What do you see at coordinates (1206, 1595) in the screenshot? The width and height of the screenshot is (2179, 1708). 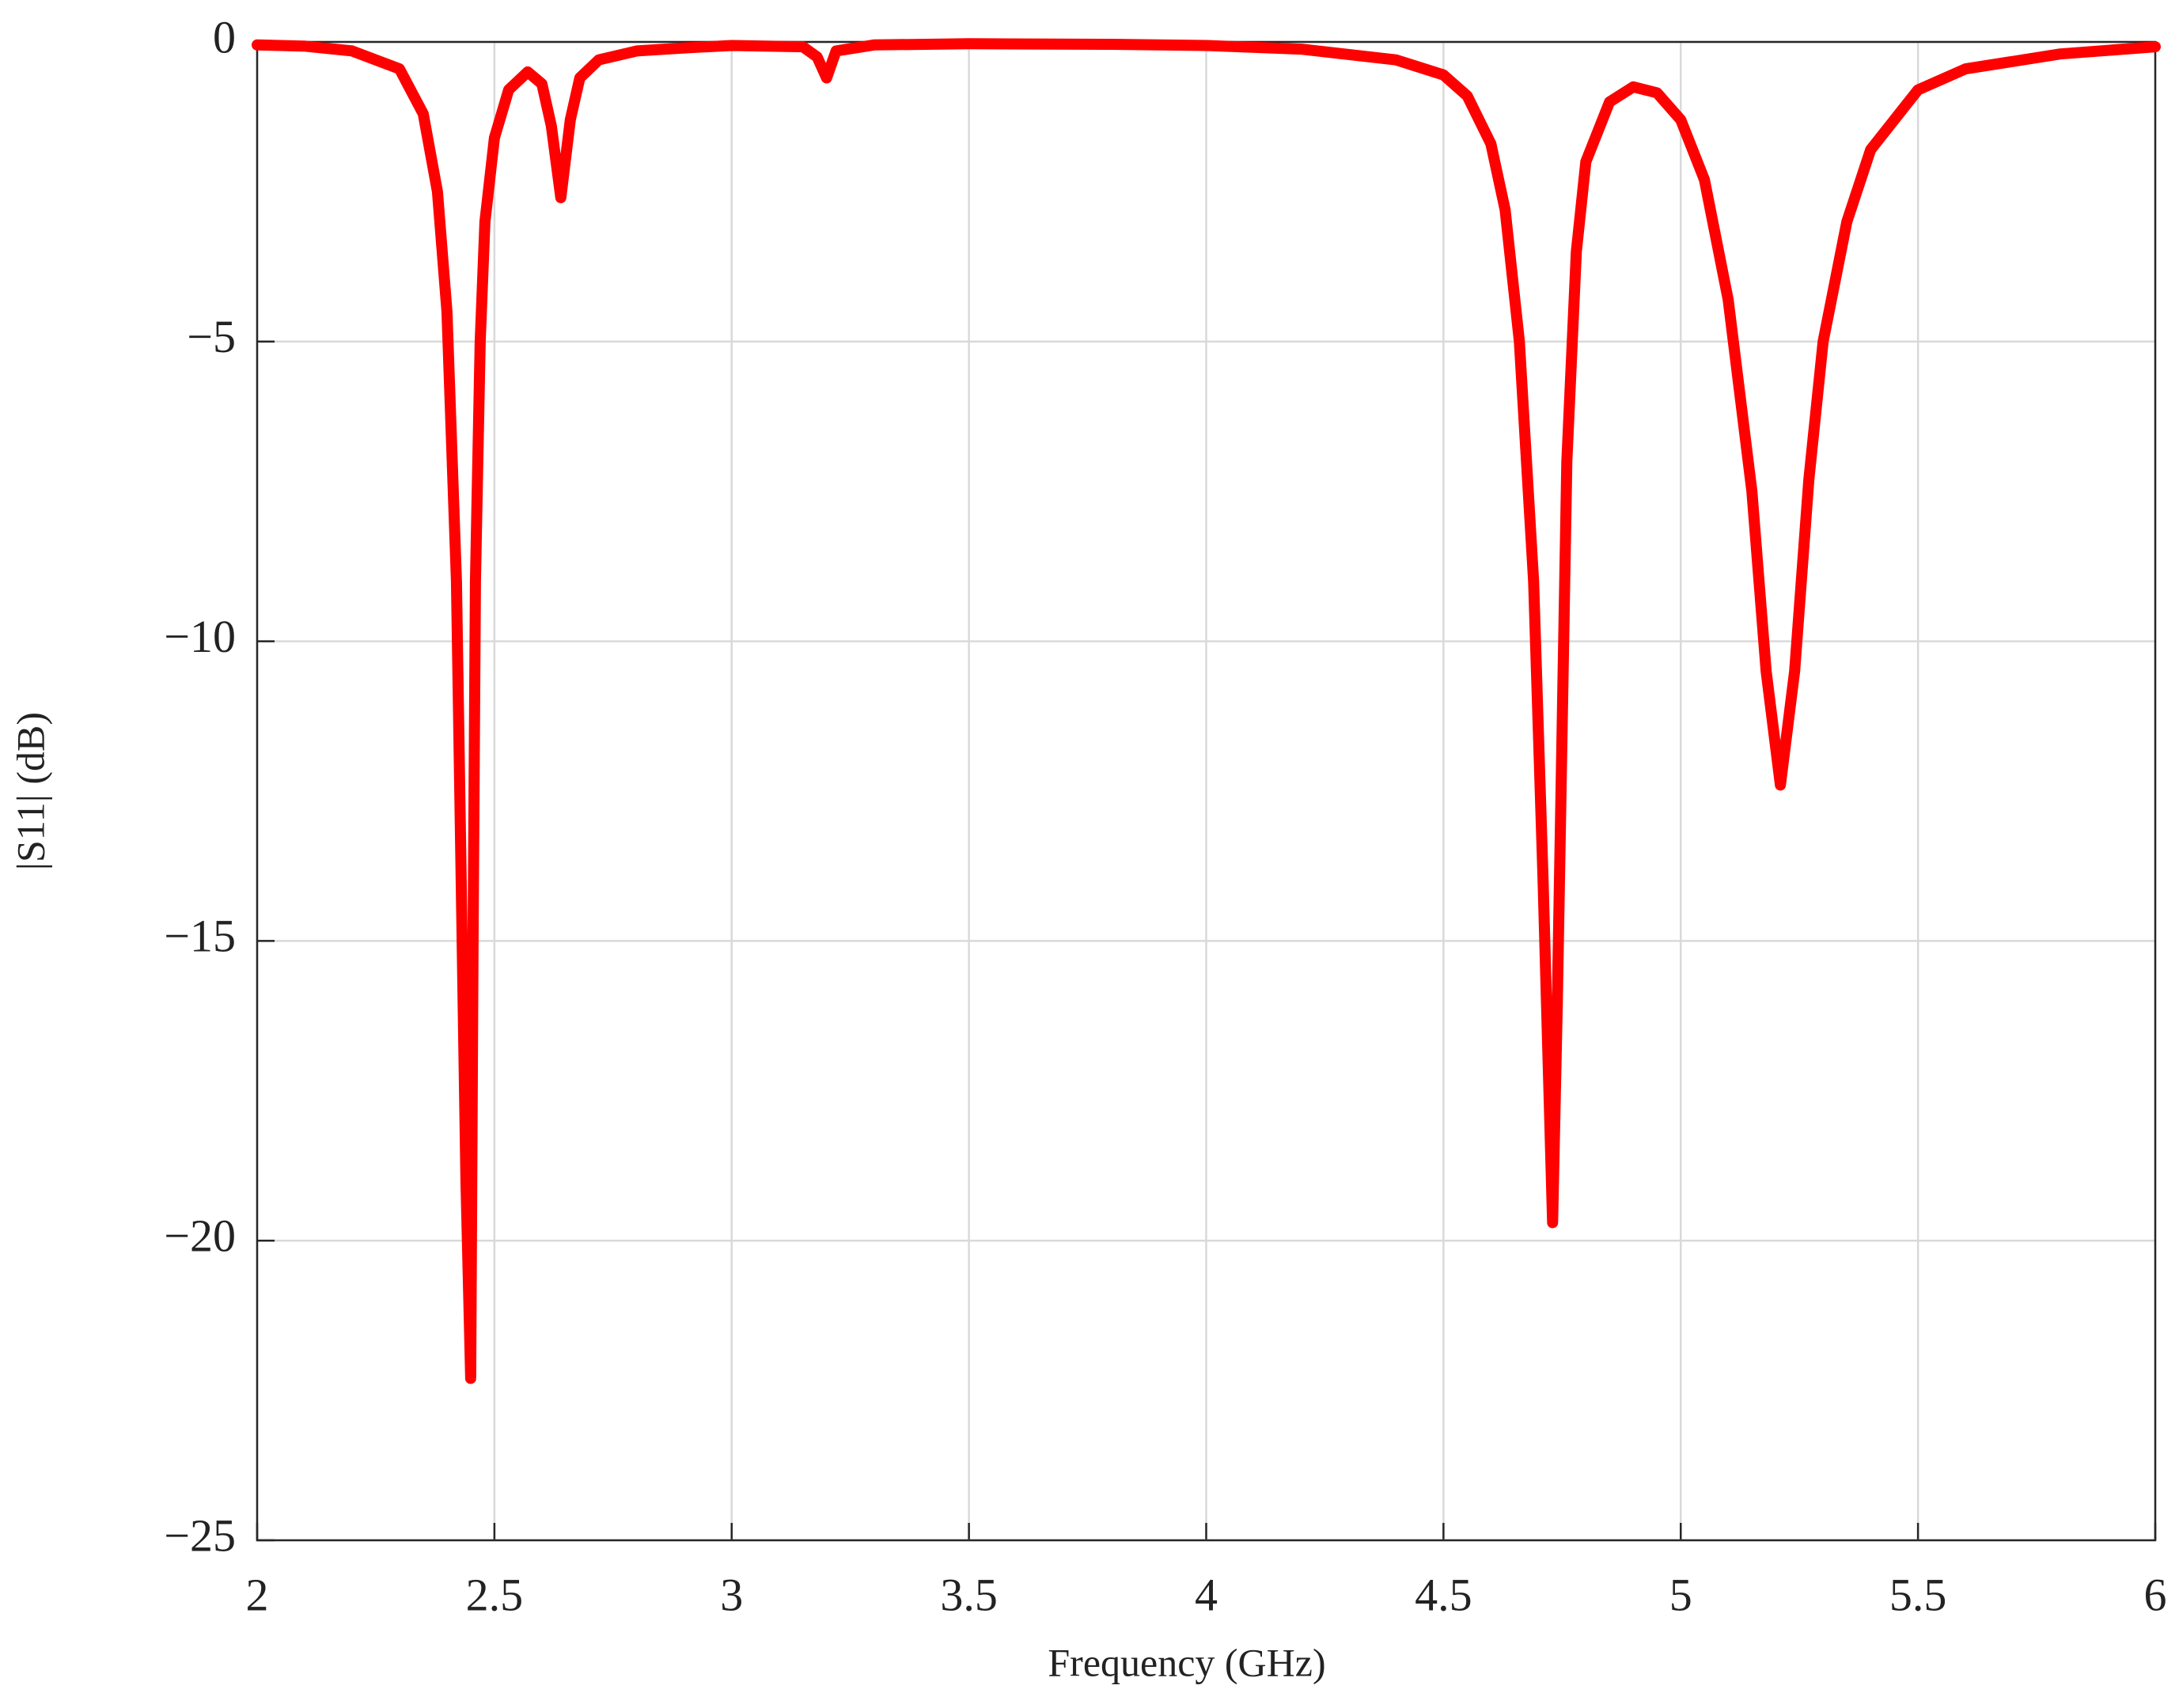 I see `x-tick-label: 4` at bounding box center [1206, 1595].